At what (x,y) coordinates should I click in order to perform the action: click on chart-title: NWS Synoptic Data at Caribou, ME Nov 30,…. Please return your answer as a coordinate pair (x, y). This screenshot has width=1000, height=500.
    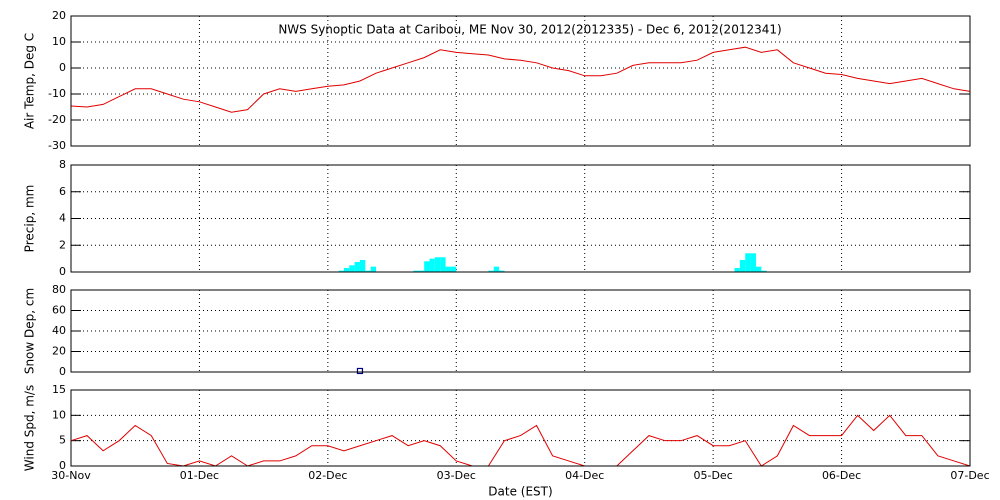
    Looking at the image, I should click on (529, 30).